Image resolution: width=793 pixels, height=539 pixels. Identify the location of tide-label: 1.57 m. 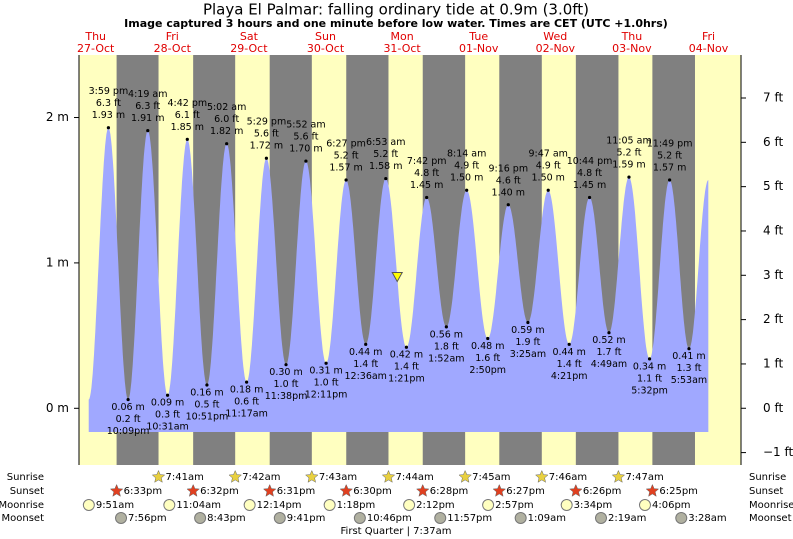
(669, 168).